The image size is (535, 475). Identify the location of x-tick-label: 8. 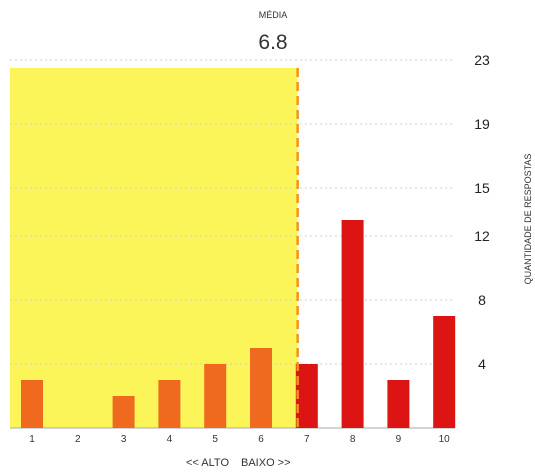
(353, 439).